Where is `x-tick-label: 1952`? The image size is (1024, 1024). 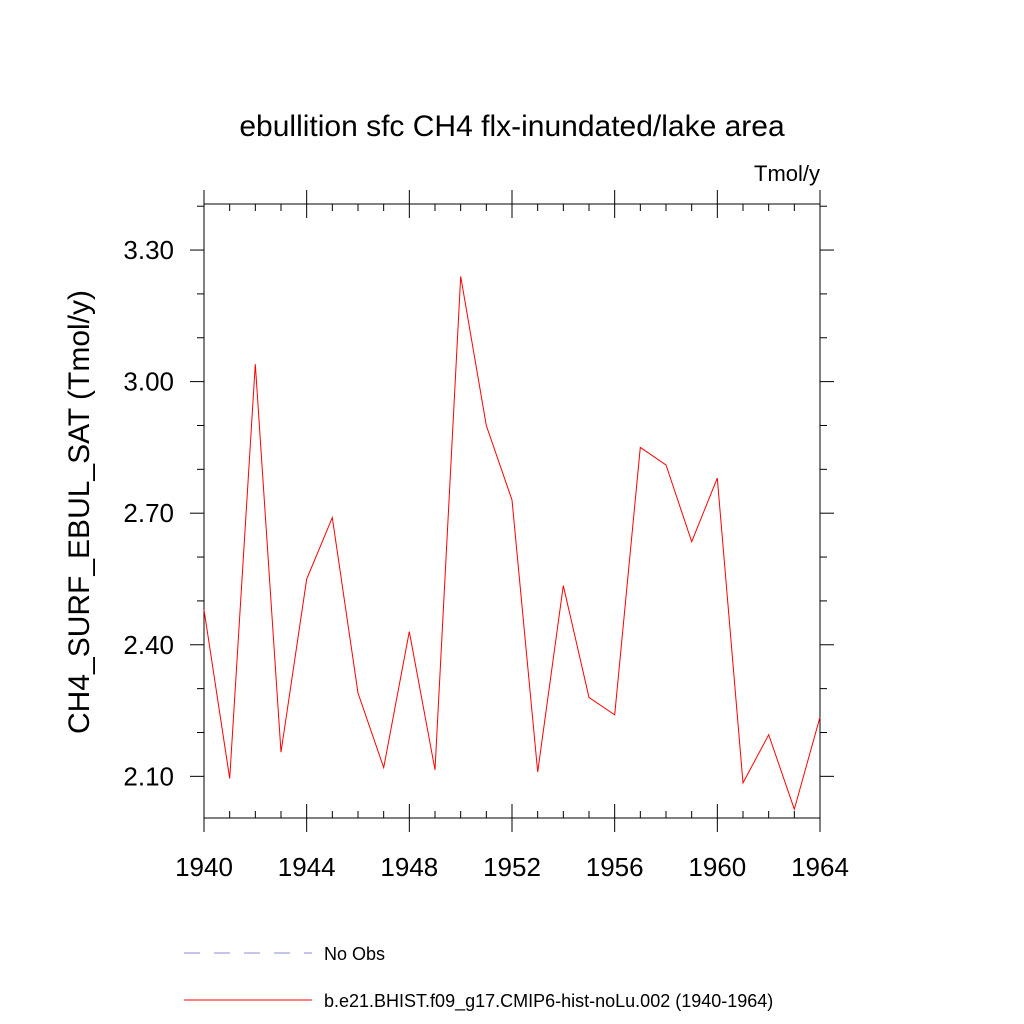
x-tick-label: 1952 is located at coordinates (512, 867).